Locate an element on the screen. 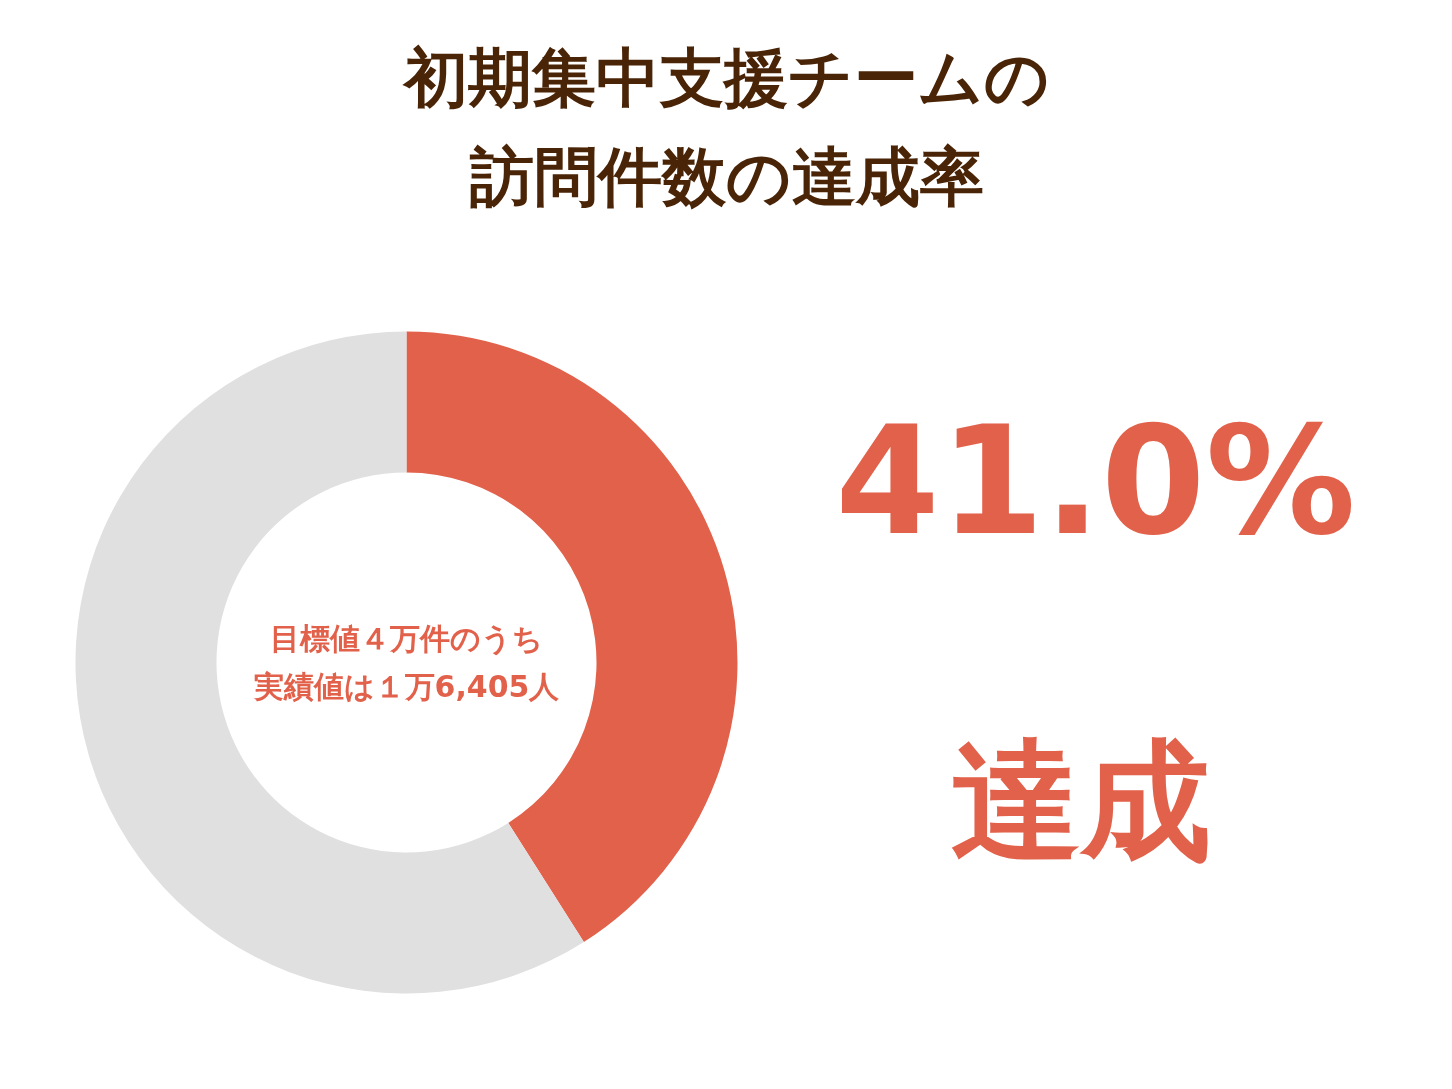 This screenshot has height=1089, width=1452. text: 達成 is located at coordinates (1080, 800).